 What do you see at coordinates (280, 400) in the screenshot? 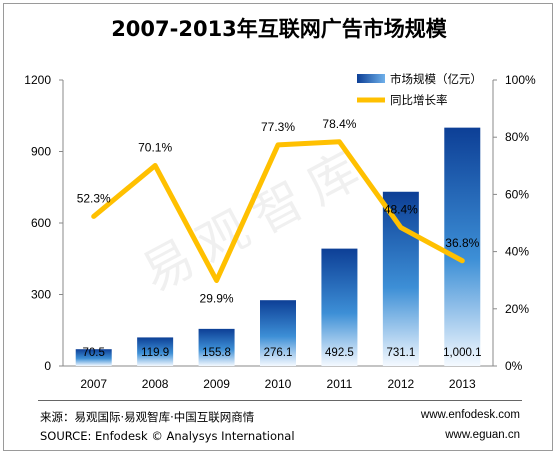
I see `footer-divider` at bounding box center [280, 400].